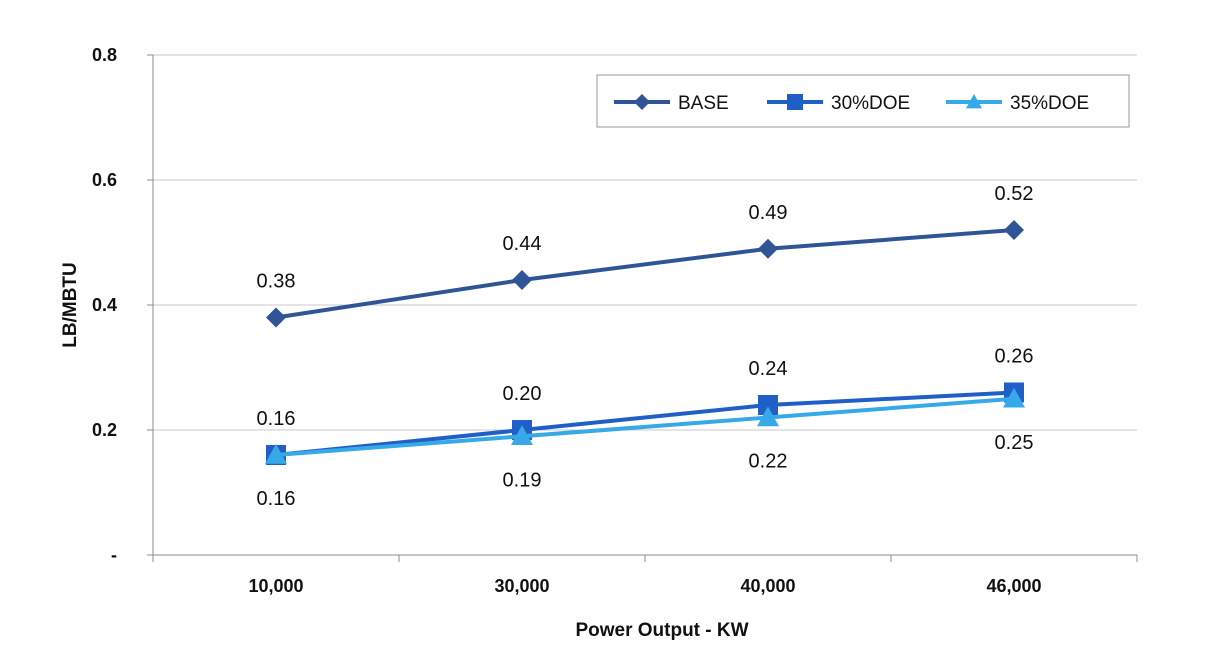  I want to click on legend-entry: 30%DOE, so click(838, 103).